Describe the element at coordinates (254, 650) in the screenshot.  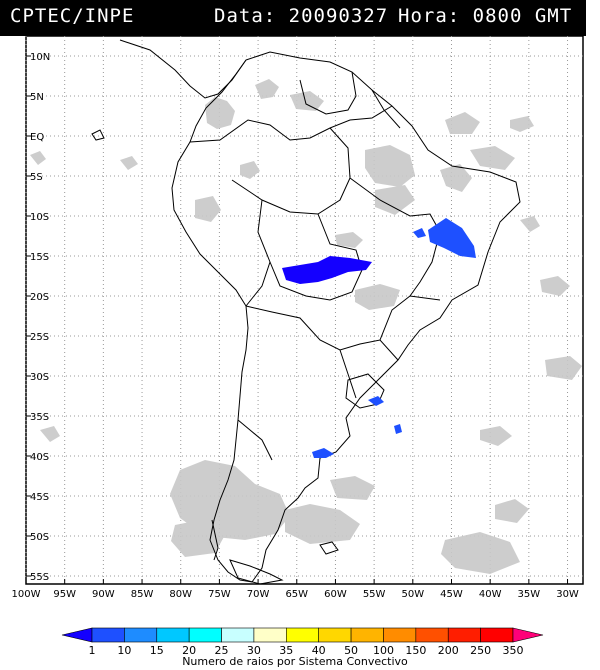
I see `colorbar-label: 30` at that location.